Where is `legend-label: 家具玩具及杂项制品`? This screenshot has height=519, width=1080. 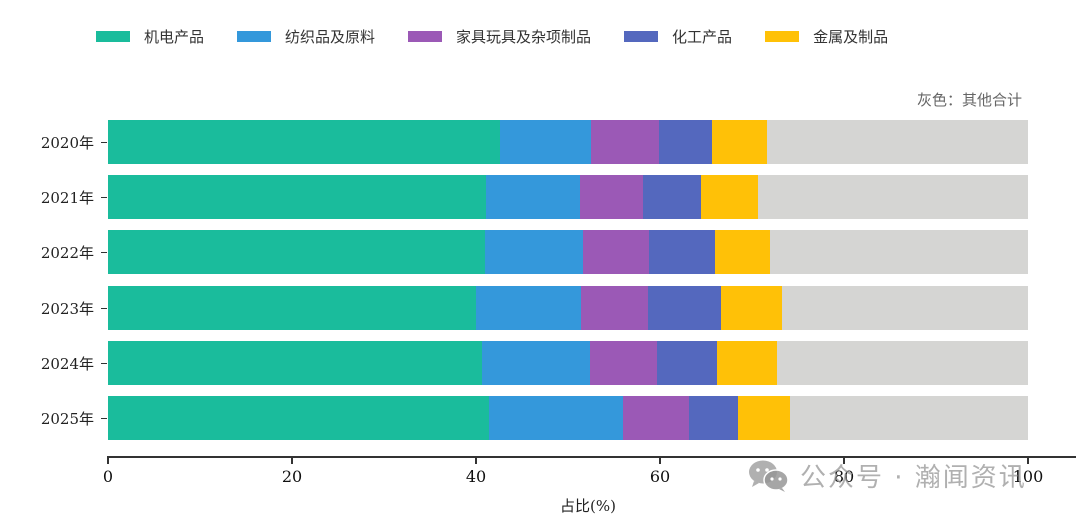
legend-label: 家具玩具及杂项制品 is located at coordinates (524, 37).